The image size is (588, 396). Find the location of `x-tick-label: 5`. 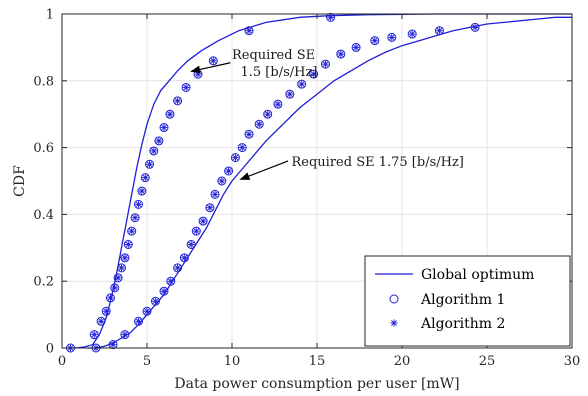

x-tick-label: 5 is located at coordinates (147, 361).